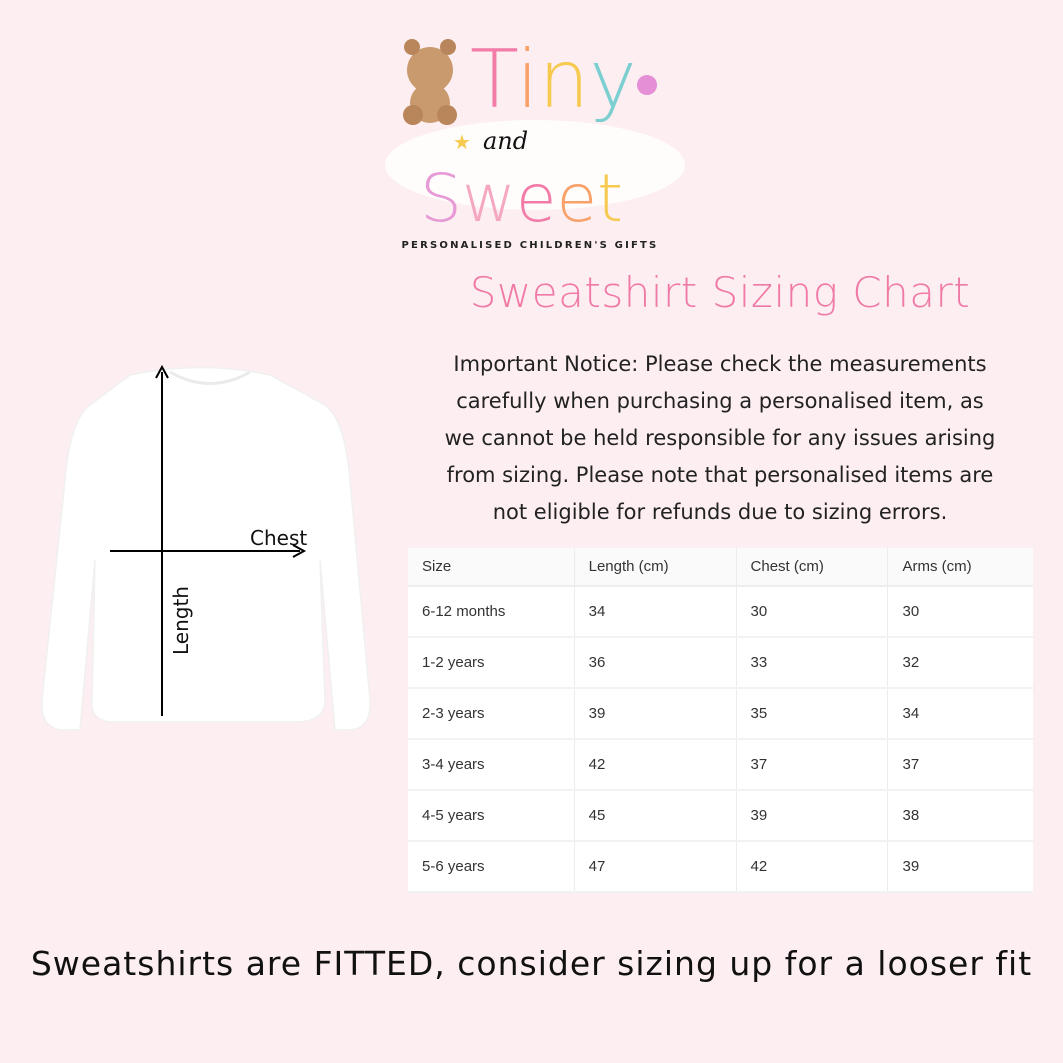 The width and height of the screenshot is (1063, 1063). I want to click on table-header-row: Size Length (cm) Chest (cm) Arms (cm), so click(720, 567).